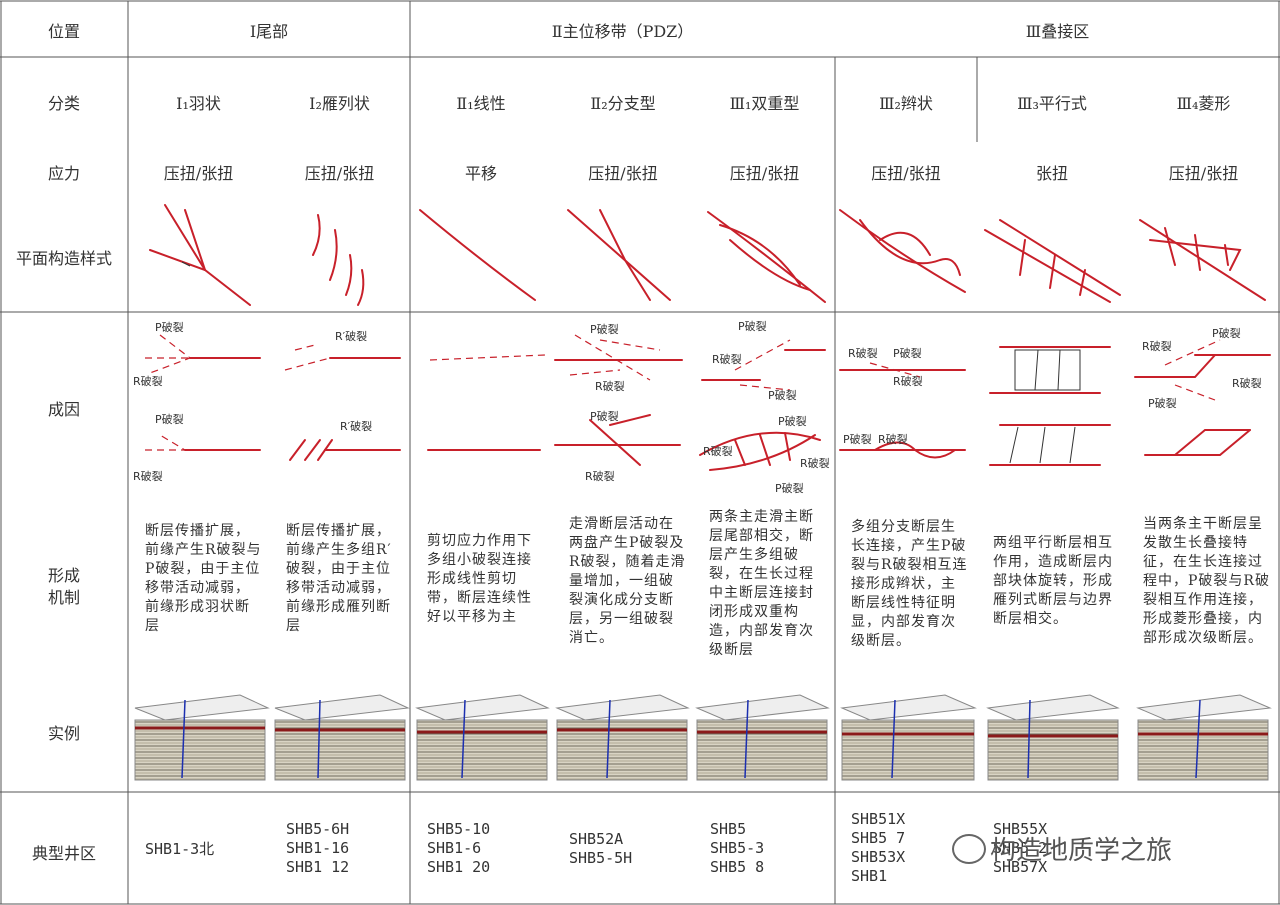 The width and height of the screenshot is (1280, 905). I want to click on plan-style-sketches, so click(707, 255).